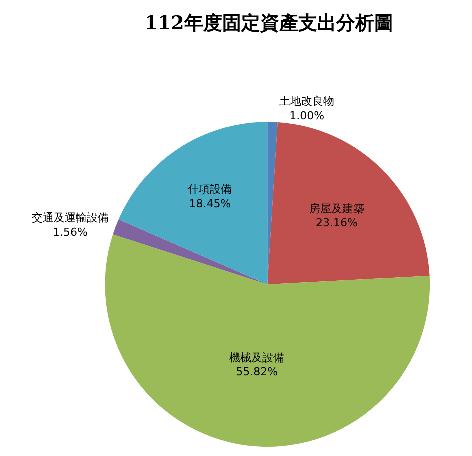 This screenshot has height=456, width=472. I want to click on data-label: 55.82%, so click(257, 372).